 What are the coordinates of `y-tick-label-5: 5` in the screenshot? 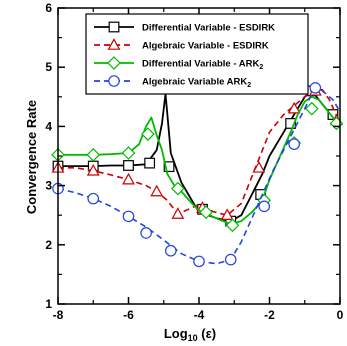 It's located at (48, 67).